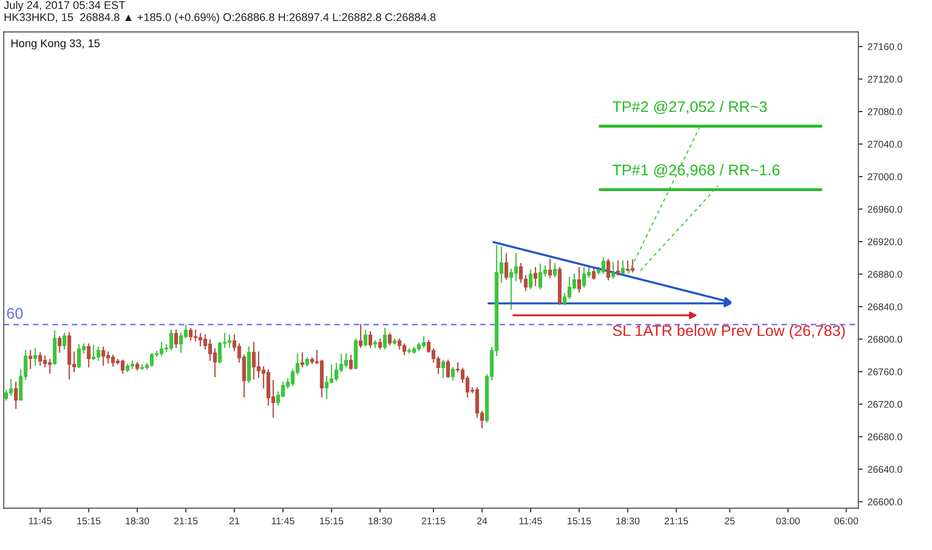  Describe the element at coordinates (234, 520) in the screenshot. I see `x-tick-label: 21` at that location.